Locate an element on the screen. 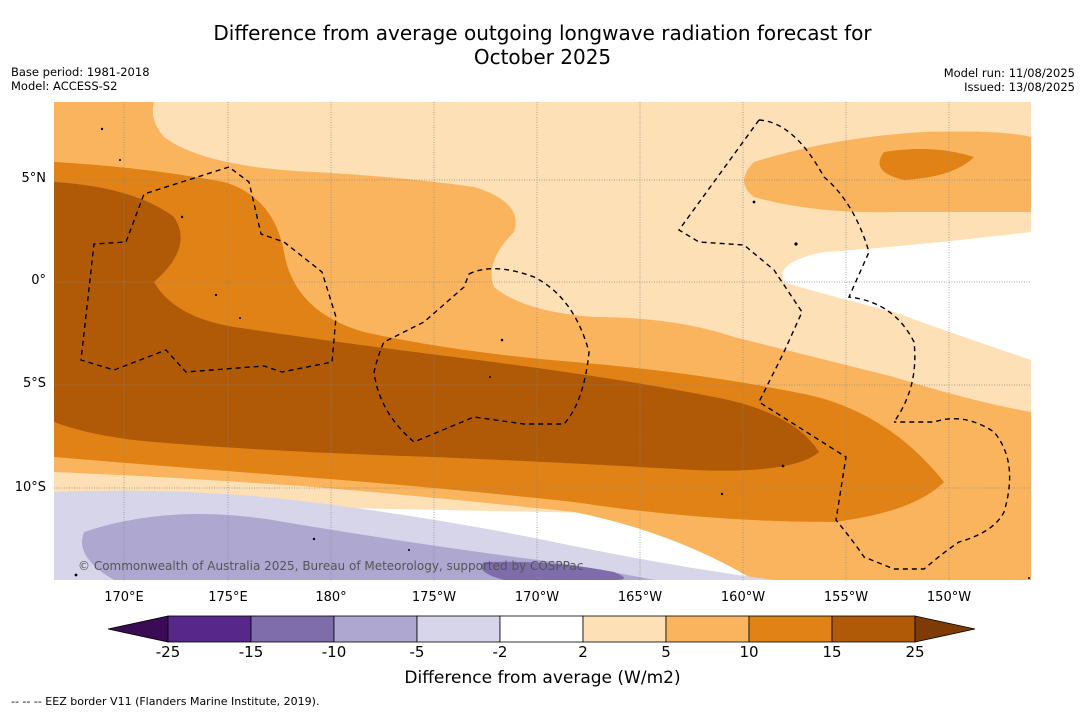  colorbar-tick: 10 is located at coordinates (749, 652).